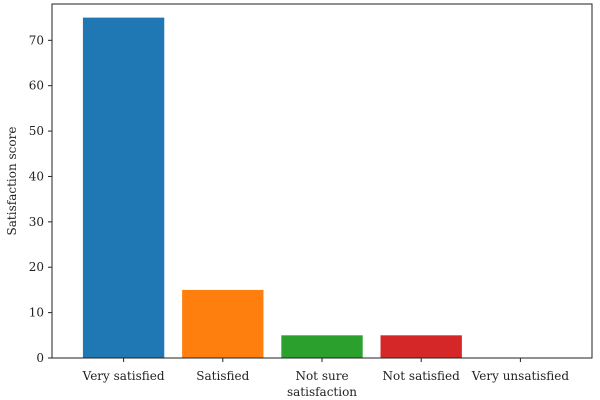 The width and height of the screenshot is (600, 400). Describe the element at coordinates (36, 86) in the screenshot. I see `y-tick-label: 60` at that location.